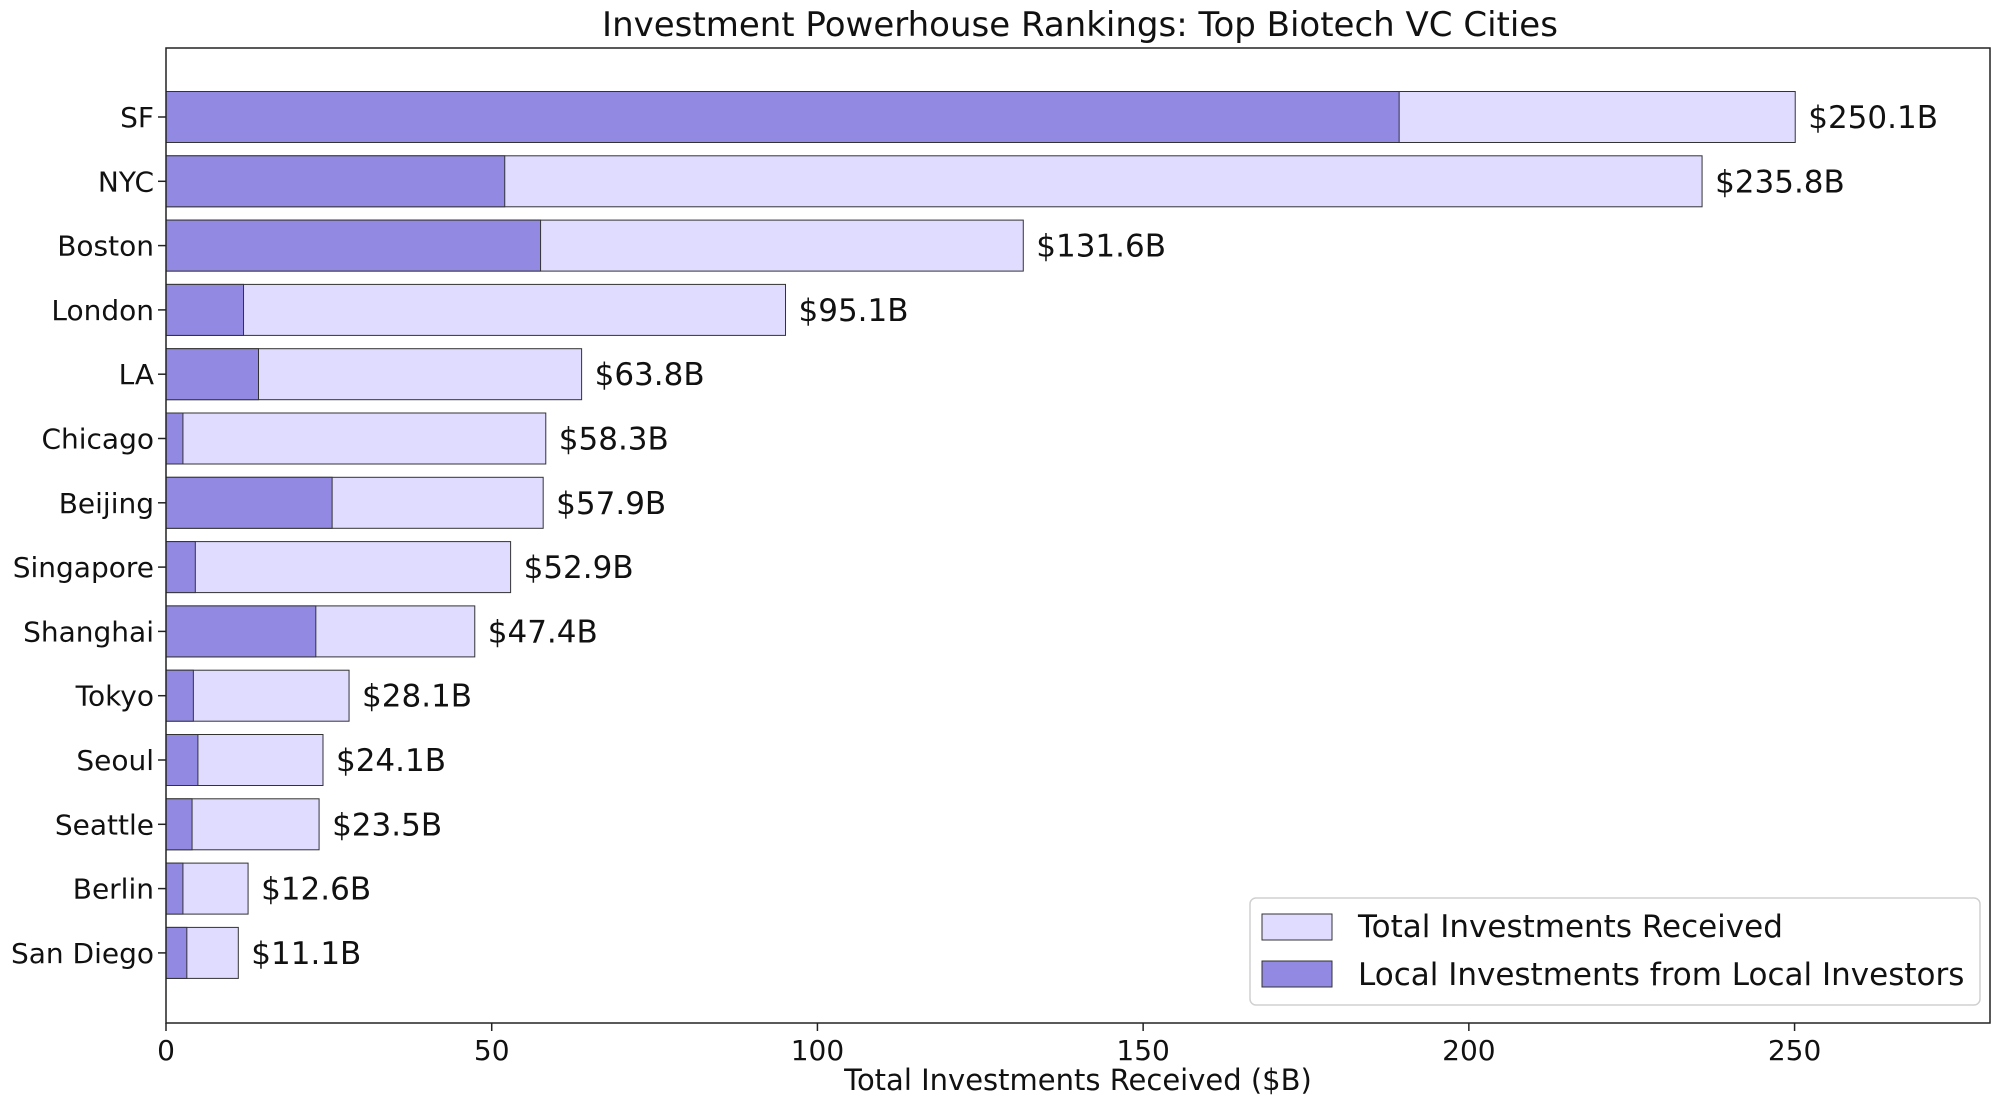  What do you see at coordinates (543, 632) in the screenshot?
I see `data-label: $47.4B` at bounding box center [543, 632].